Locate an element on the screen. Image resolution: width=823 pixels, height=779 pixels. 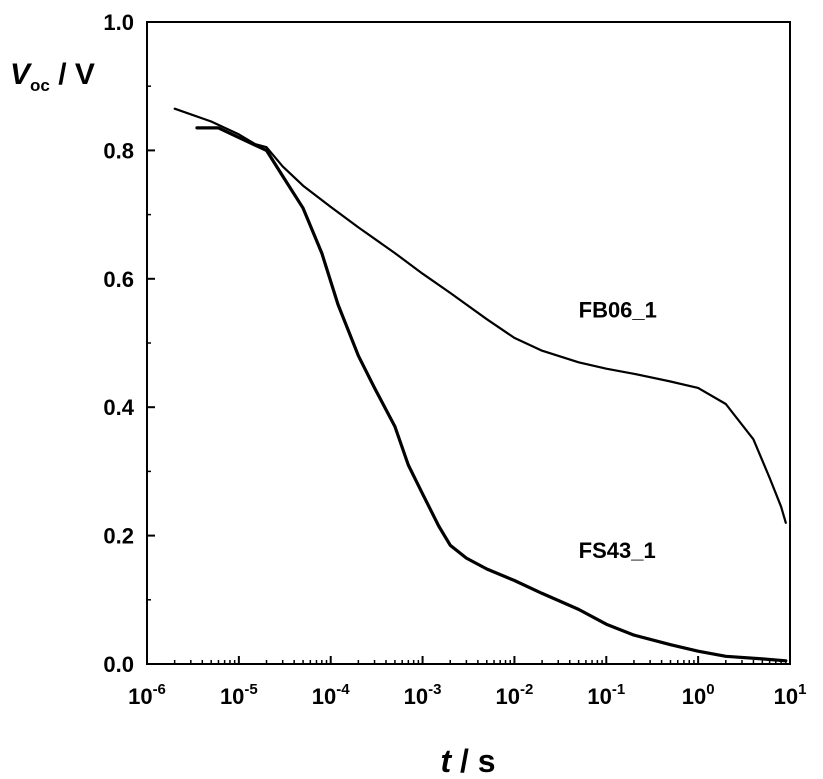
y-tick-label: 0.8 is located at coordinates (118, 150).